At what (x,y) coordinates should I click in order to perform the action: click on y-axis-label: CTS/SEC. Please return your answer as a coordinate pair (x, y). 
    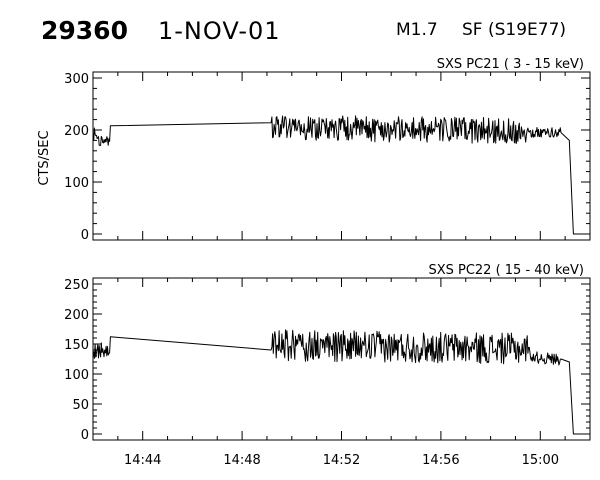
    Looking at the image, I should click on (44, 157).